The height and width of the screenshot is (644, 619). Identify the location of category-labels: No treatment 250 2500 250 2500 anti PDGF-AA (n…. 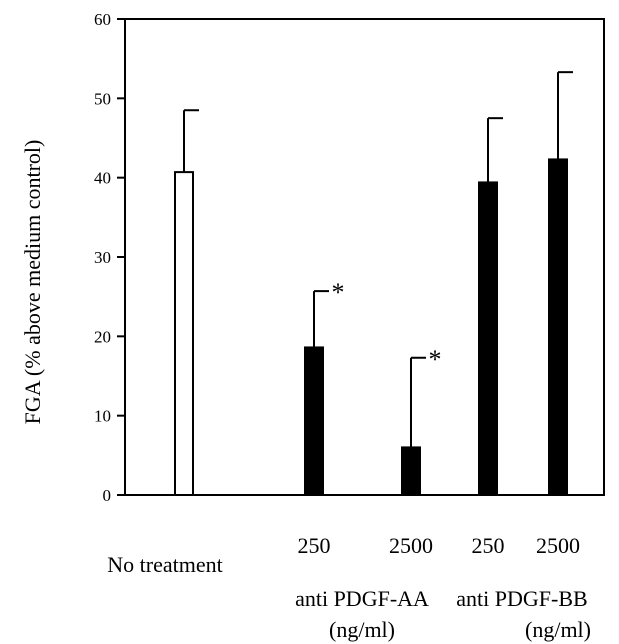
(349, 587).